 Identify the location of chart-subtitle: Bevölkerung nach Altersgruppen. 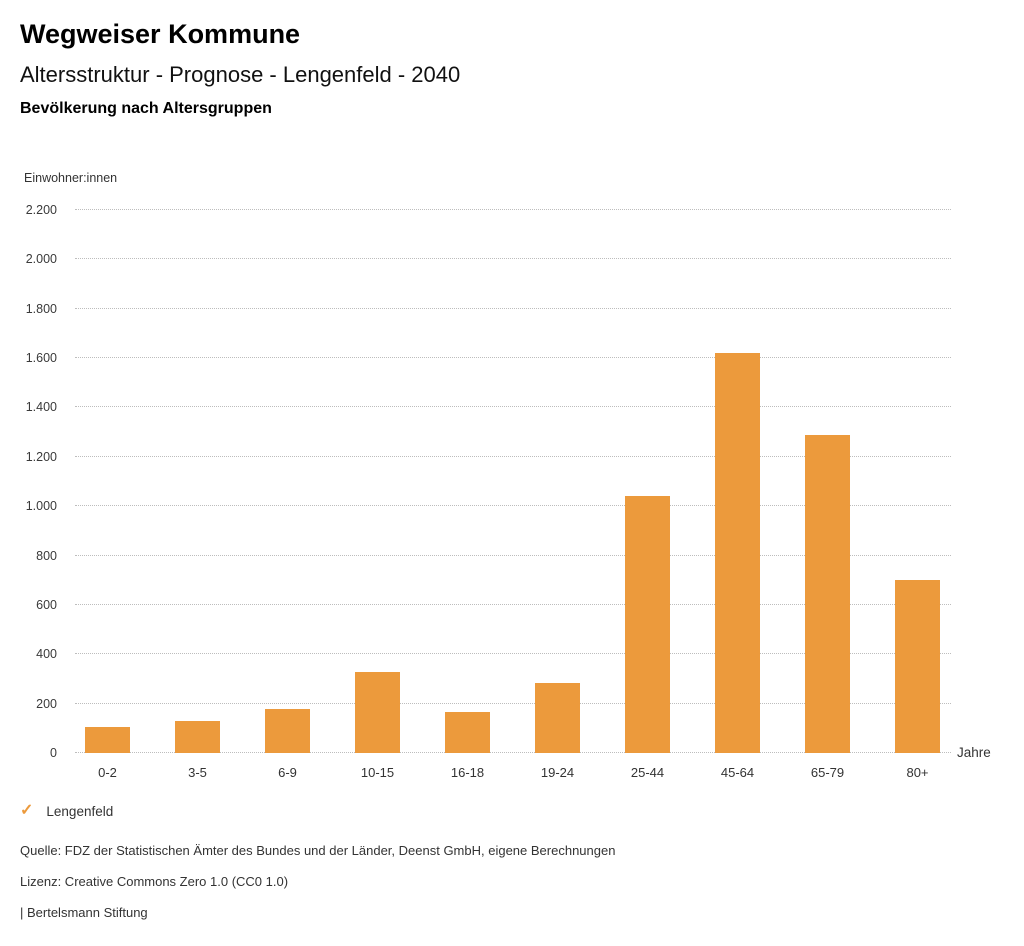
(146, 109).